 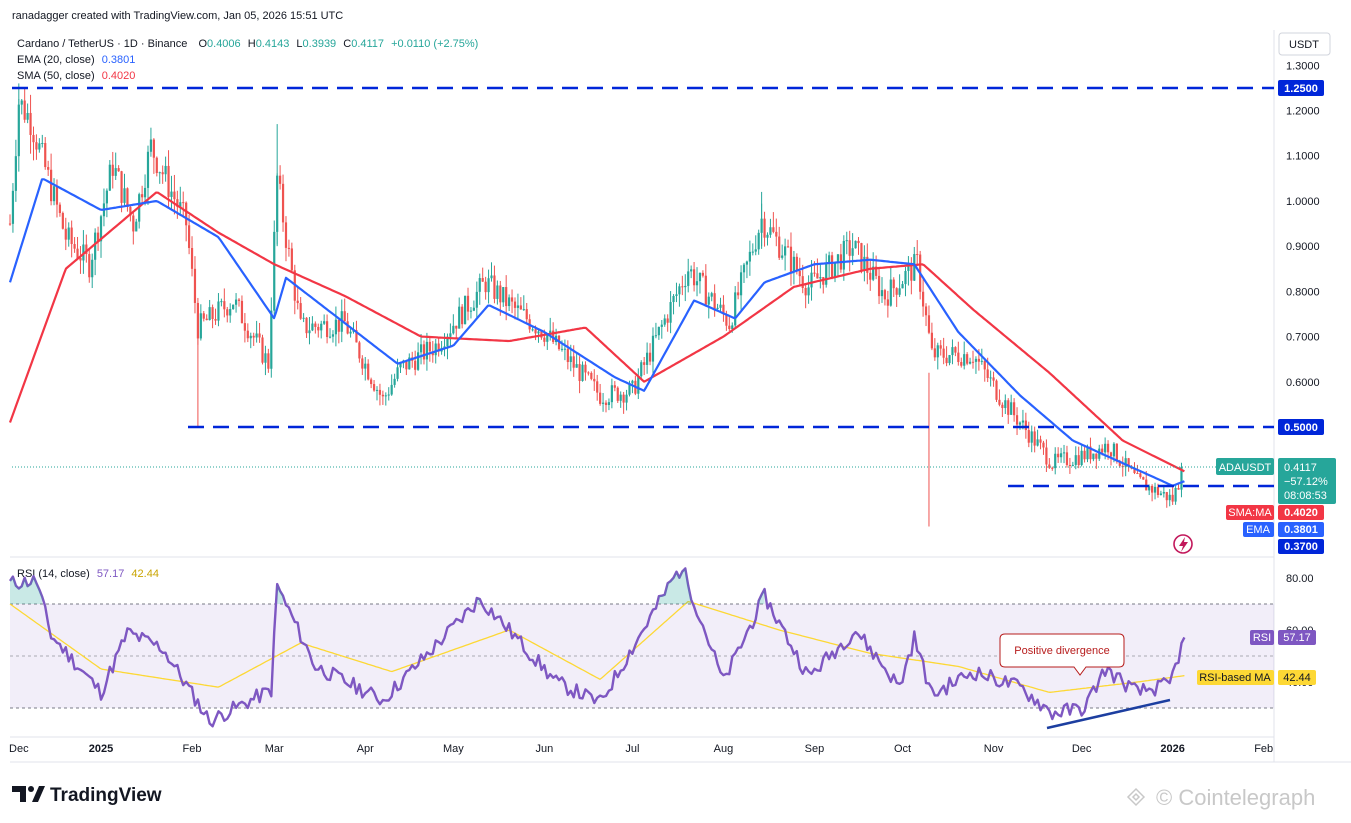 What do you see at coordinates (19, 749) in the screenshot?
I see `time-tick-label: Dec` at bounding box center [19, 749].